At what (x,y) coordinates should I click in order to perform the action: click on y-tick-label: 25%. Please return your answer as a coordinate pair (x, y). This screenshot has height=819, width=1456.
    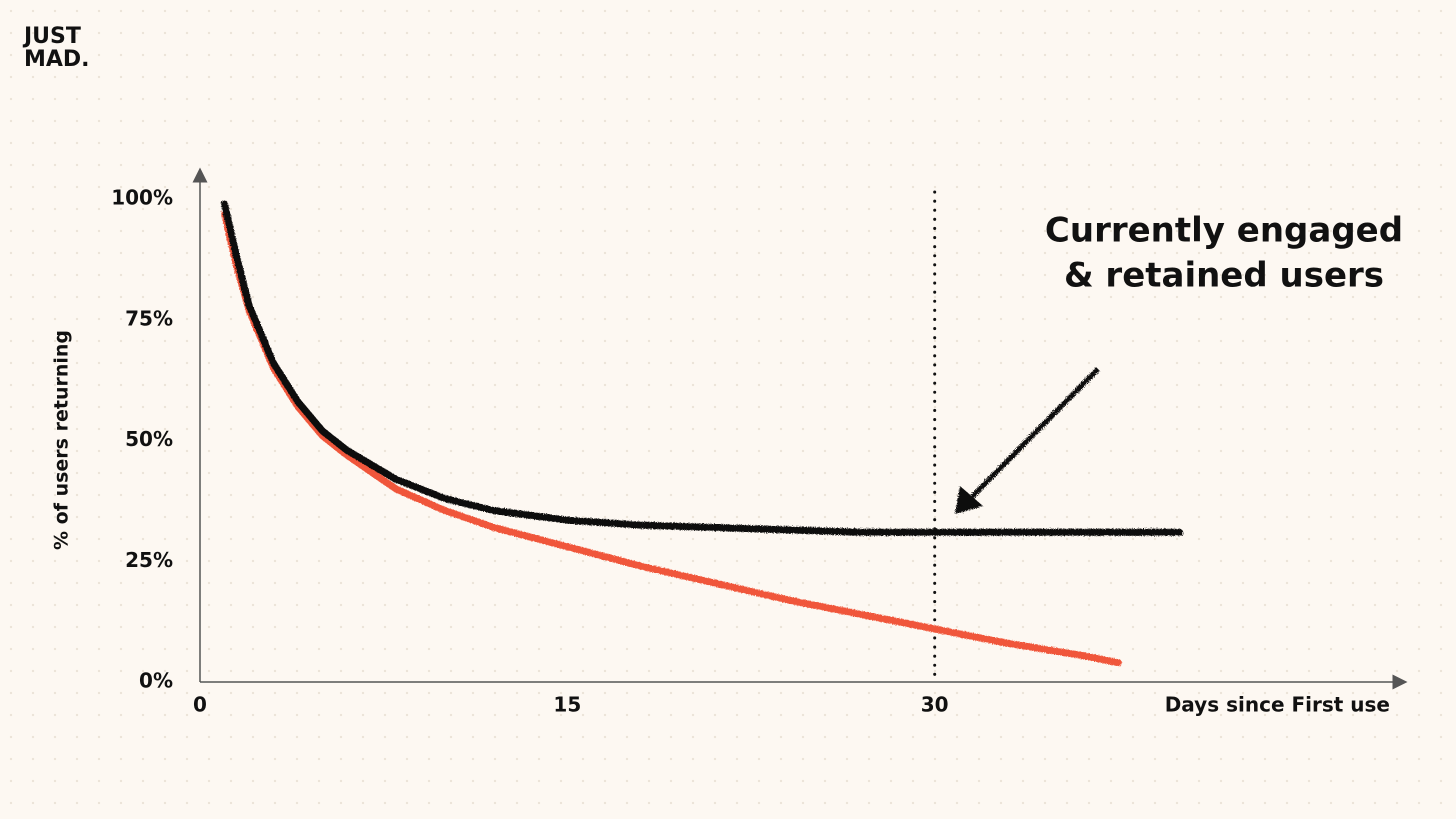
    Looking at the image, I should click on (149, 560).